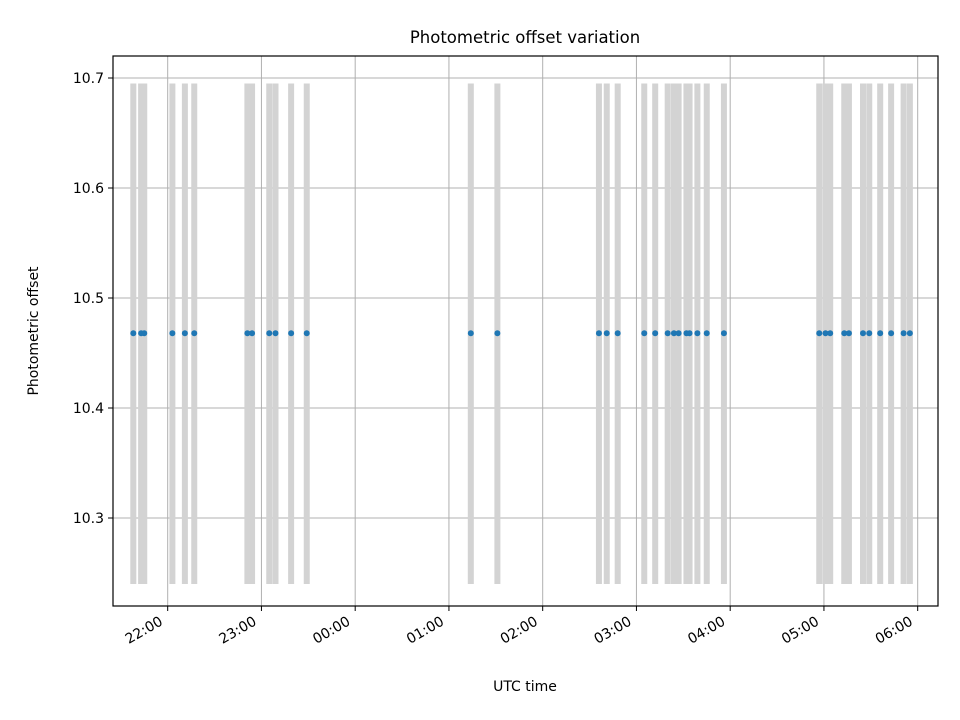  What do you see at coordinates (525, 687) in the screenshot?
I see `x-axis-label: UTC time` at bounding box center [525, 687].